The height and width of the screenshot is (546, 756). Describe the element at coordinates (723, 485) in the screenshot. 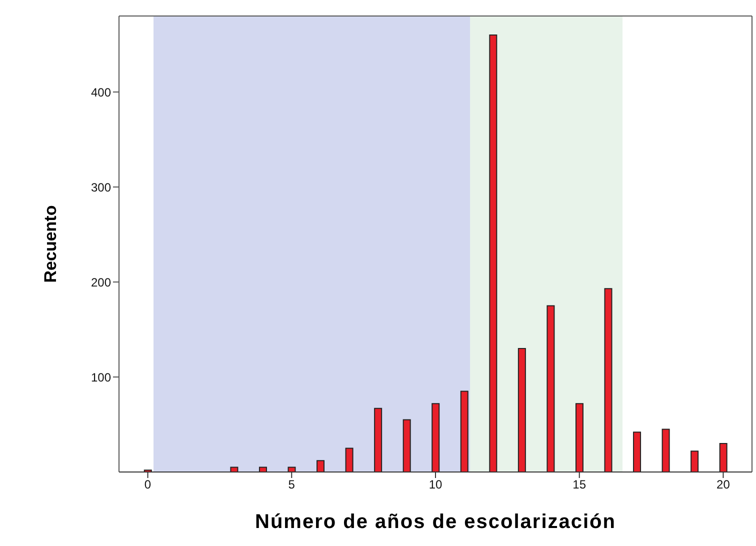

I see `x-tick-label: 20` at that location.